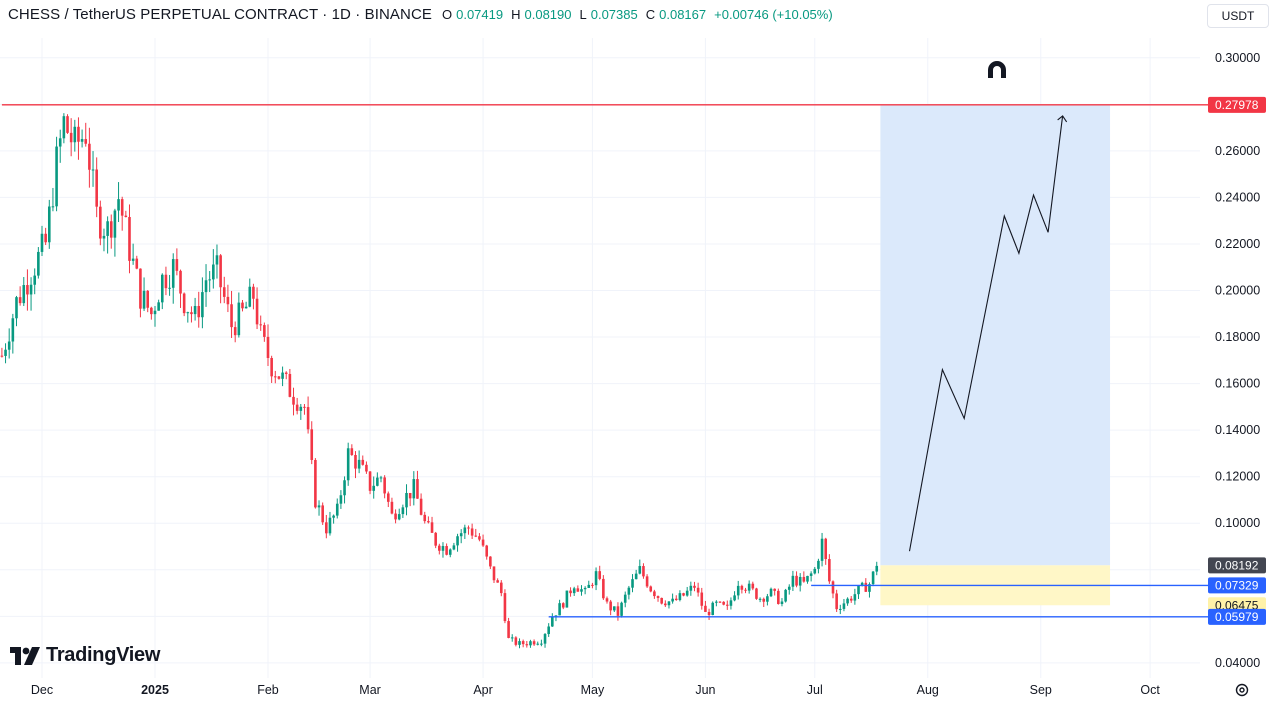 The image size is (1280, 703). What do you see at coordinates (1237, 384) in the screenshot?
I see `y-tick-label: 0.16000` at bounding box center [1237, 384].